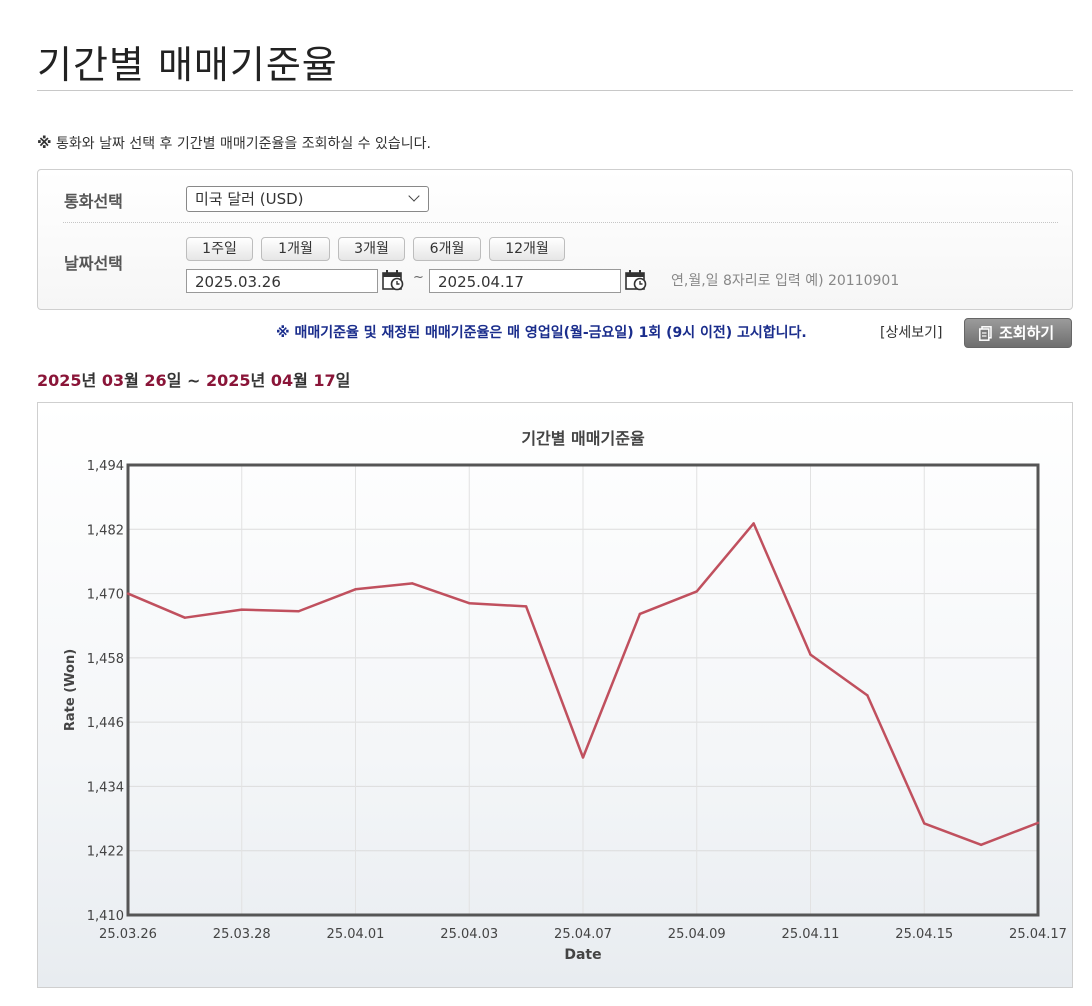 The height and width of the screenshot is (1006, 1092). Describe the element at coordinates (105, 659) in the screenshot. I see `y-tick-label: 1,458` at that location.